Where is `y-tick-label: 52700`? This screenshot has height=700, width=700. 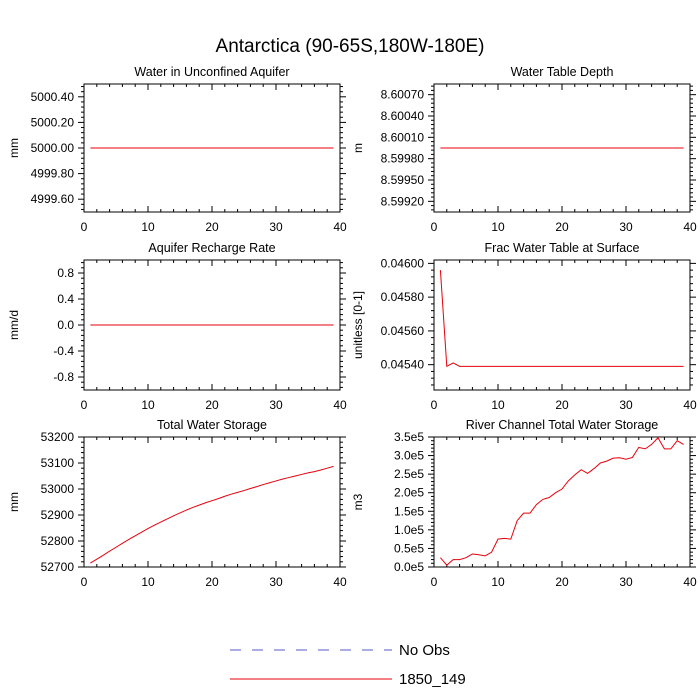 y-tick-label: 52700 is located at coordinates (58, 567).